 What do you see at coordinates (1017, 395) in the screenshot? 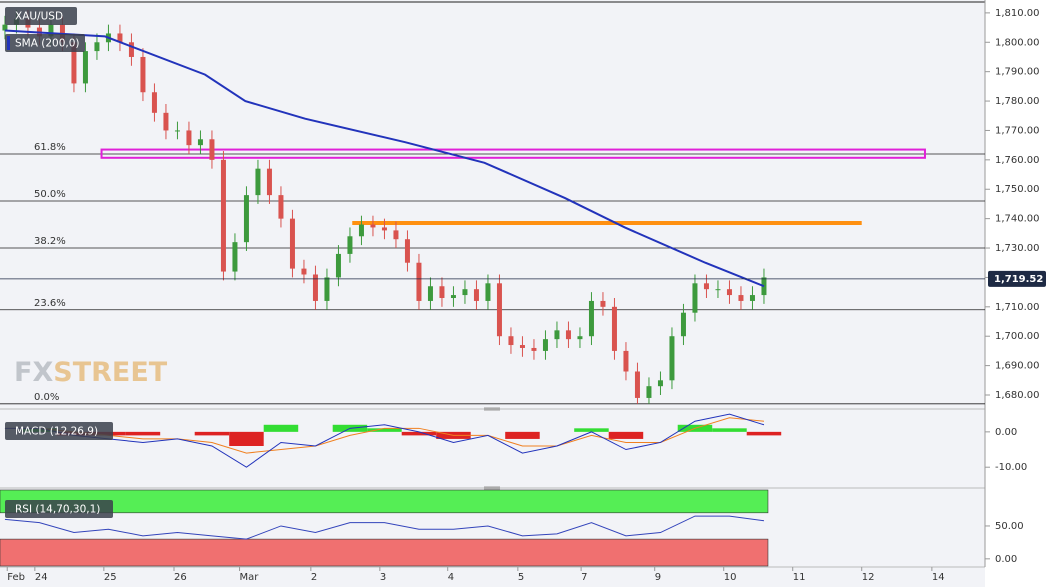
I see `y-tick-label: 1,680.00` at bounding box center [1017, 395].